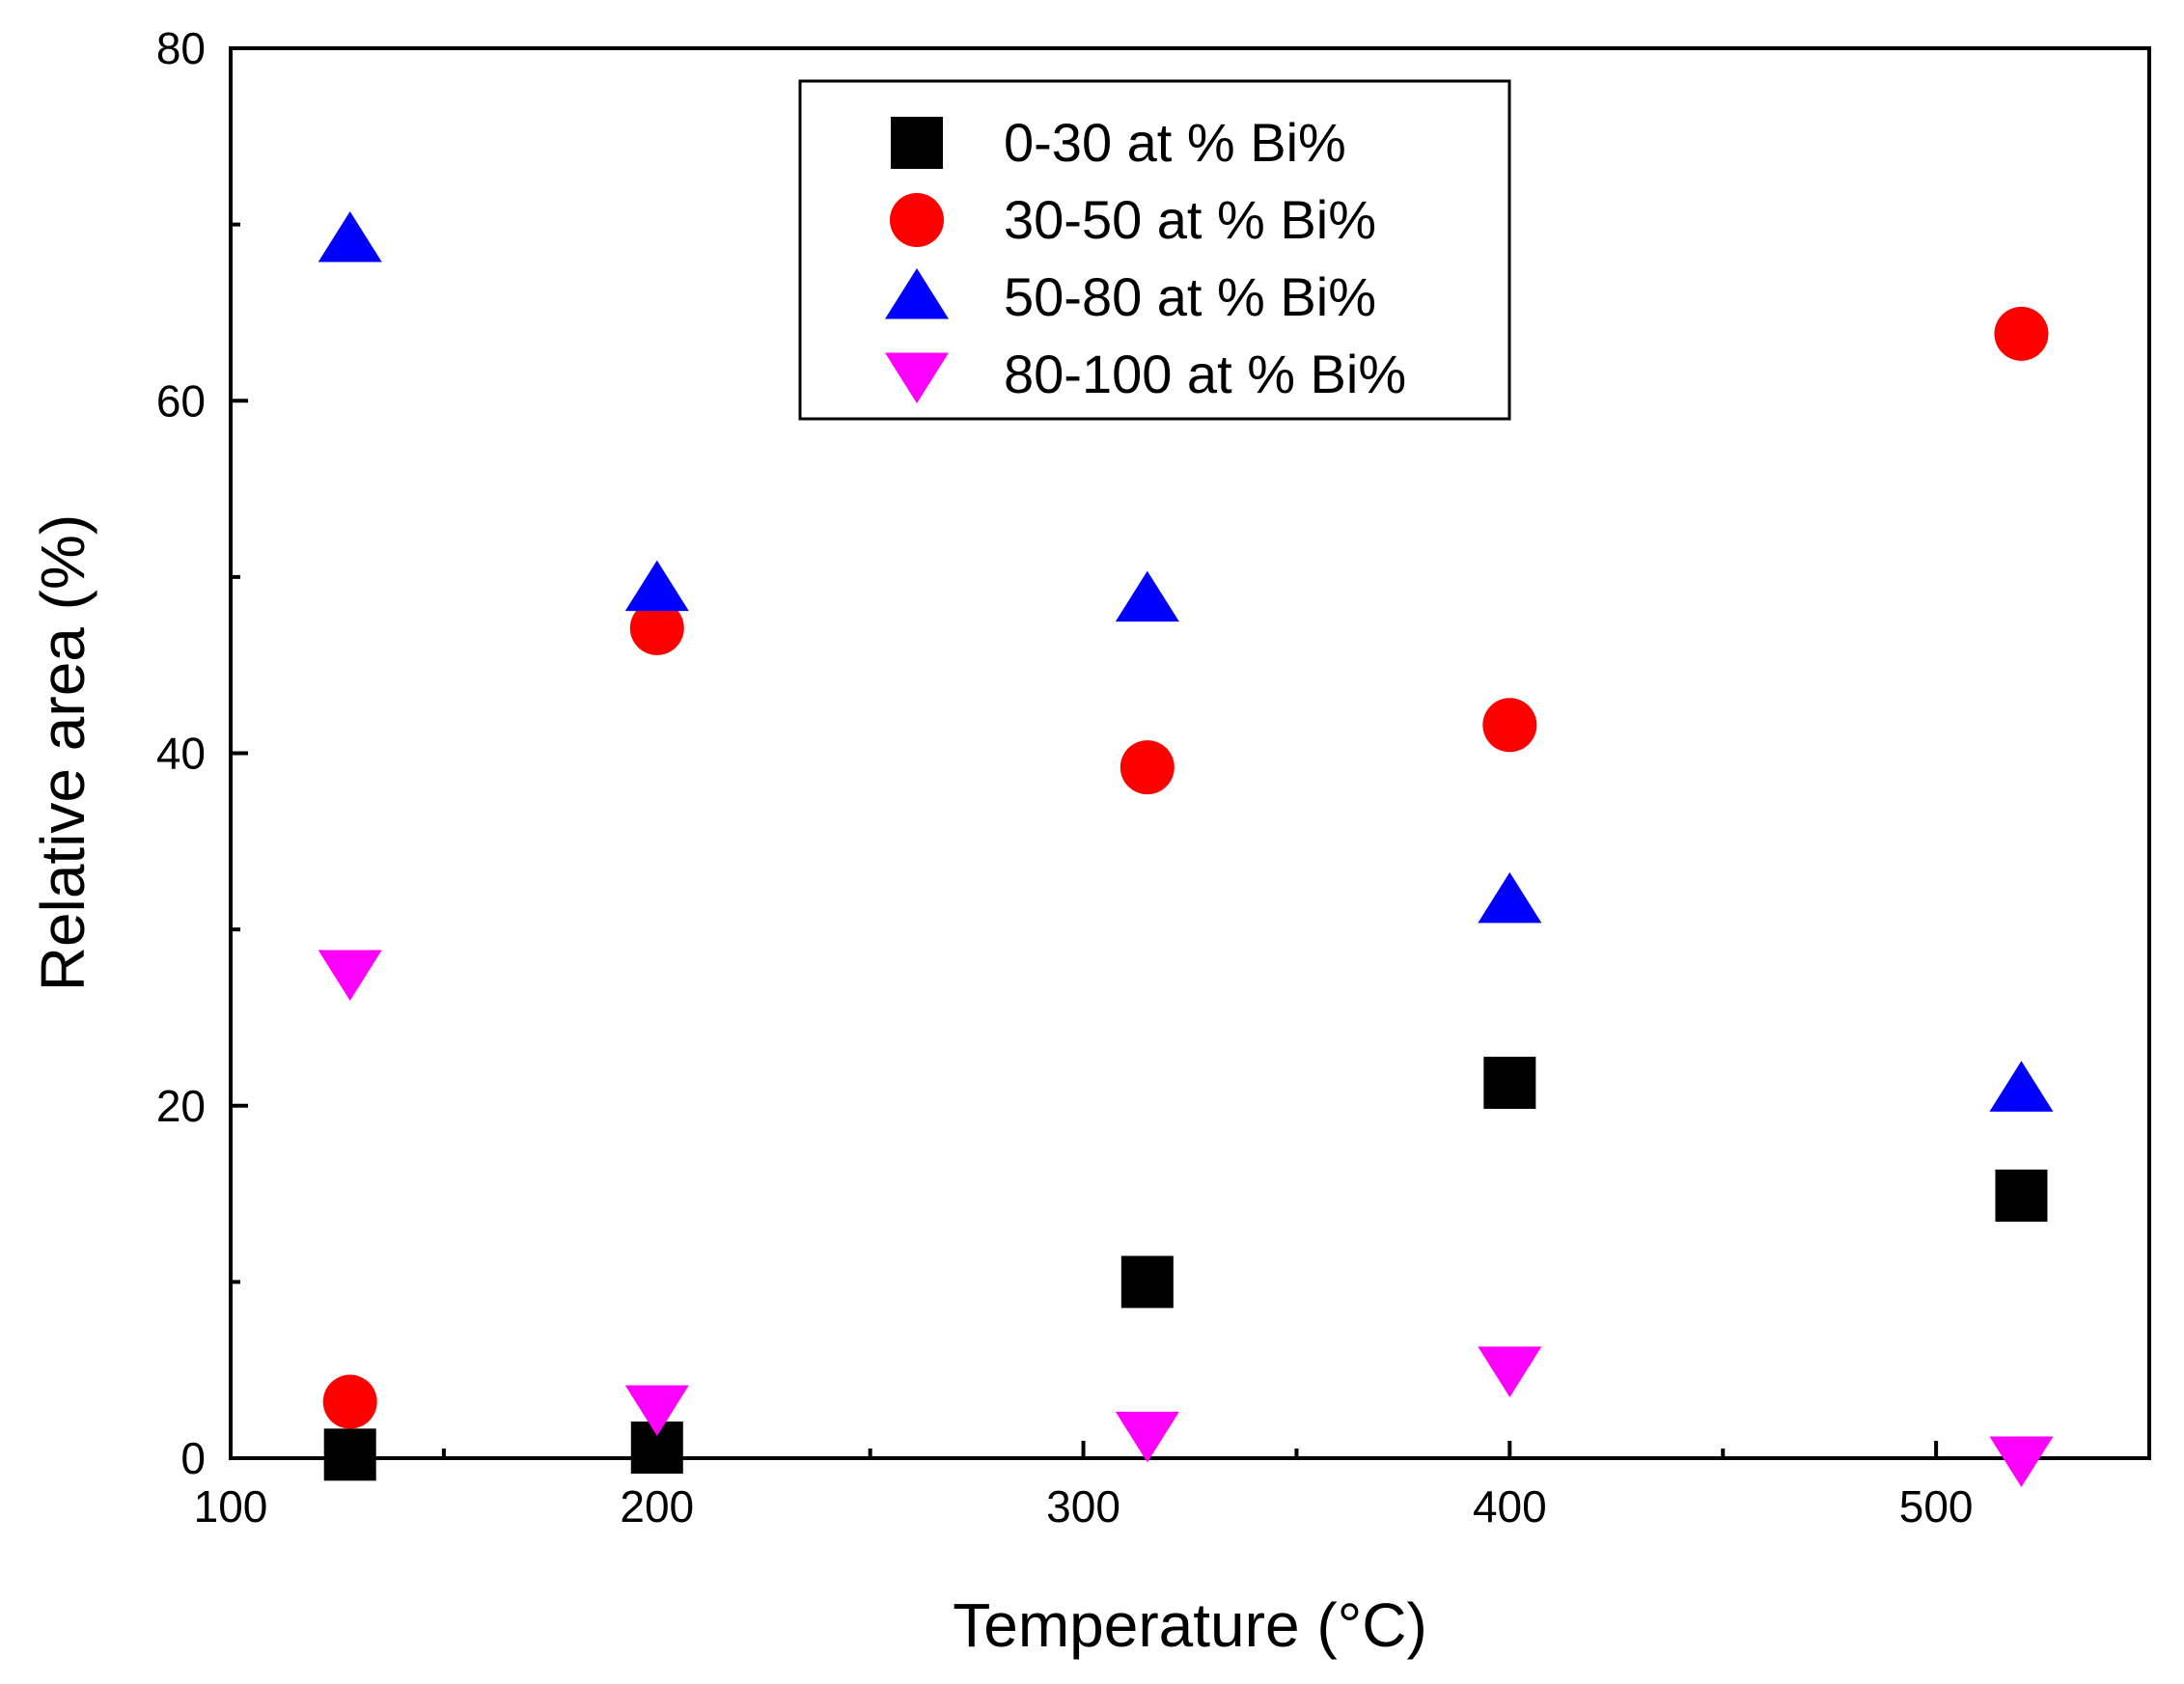 Image resolution: width=2184 pixels, height=1684 pixels. Describe the element at coordinates (917, 143) in the screenshot. I see `legend-marker-square` at that location.